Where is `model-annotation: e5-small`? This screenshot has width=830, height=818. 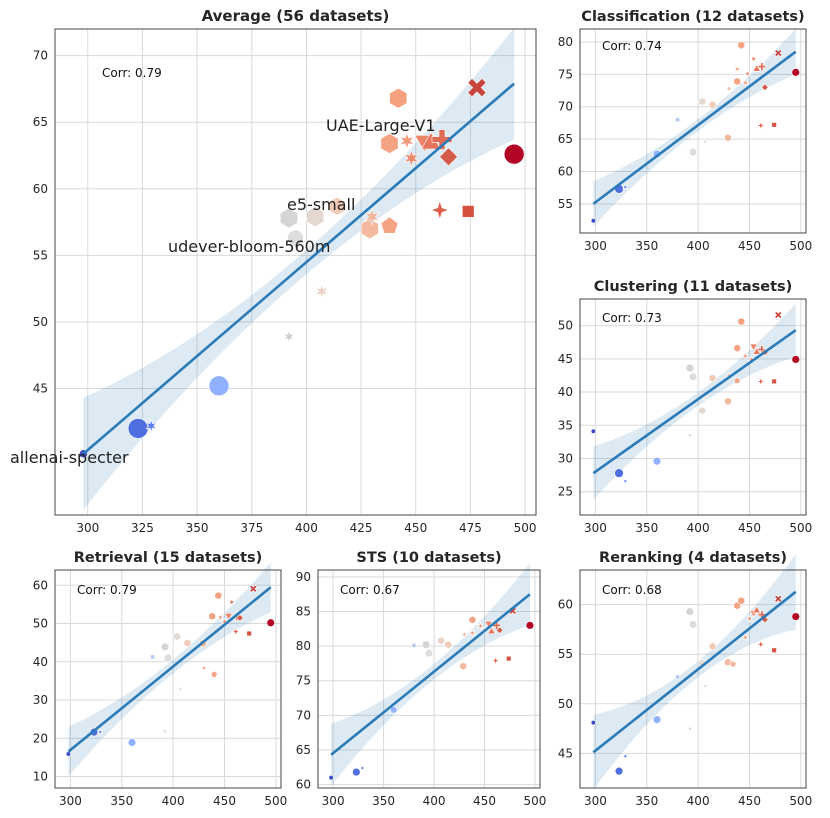 model-annotation: e5-small is located at coordinates (321, 204).